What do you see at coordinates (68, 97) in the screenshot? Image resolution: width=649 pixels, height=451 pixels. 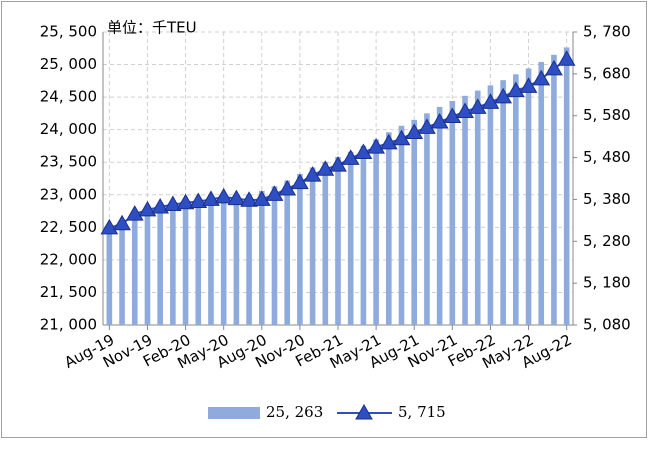 I see `y-tick-label: 24, 500` at bounding box center [68, 97].